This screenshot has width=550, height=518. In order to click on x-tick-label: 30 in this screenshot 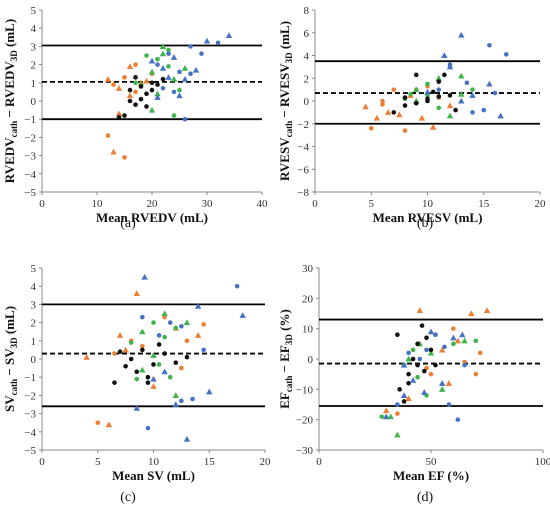, I will do `click(208, 204)`.